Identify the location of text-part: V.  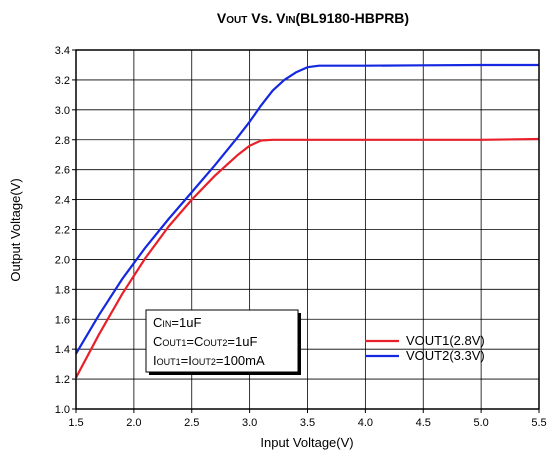
(222, 18).